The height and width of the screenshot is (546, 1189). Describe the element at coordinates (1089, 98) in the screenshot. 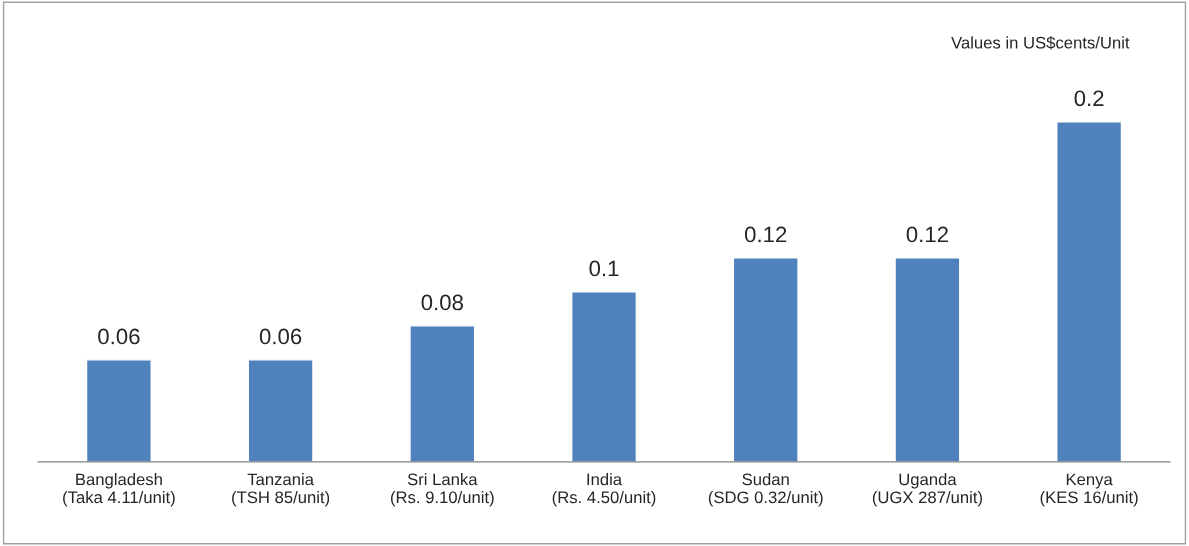

I see `data-label: 0.2` at that location.